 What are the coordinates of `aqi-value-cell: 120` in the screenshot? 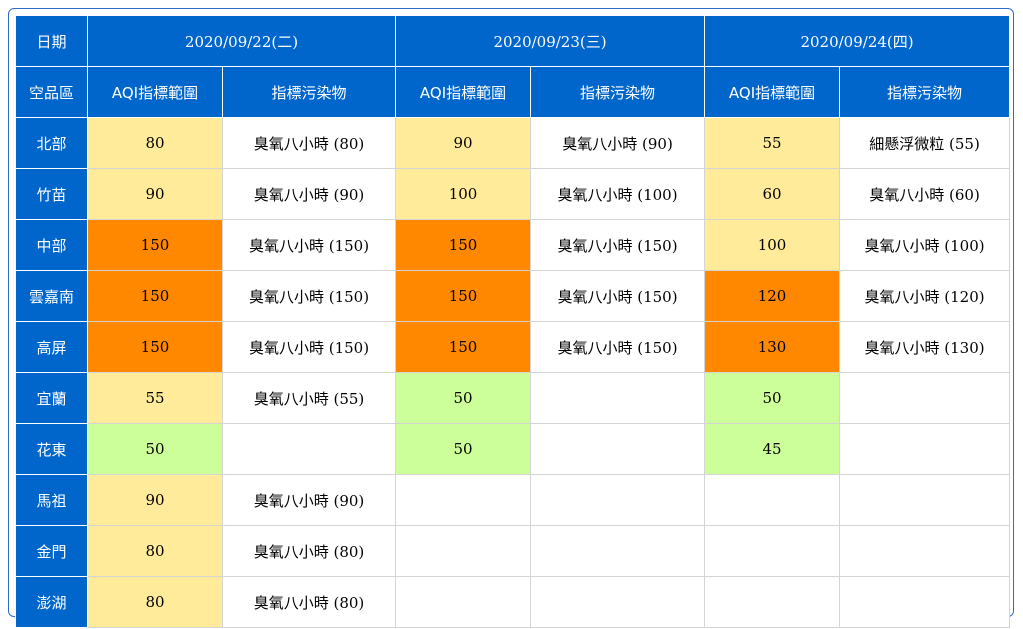 It's located at (772, 296).